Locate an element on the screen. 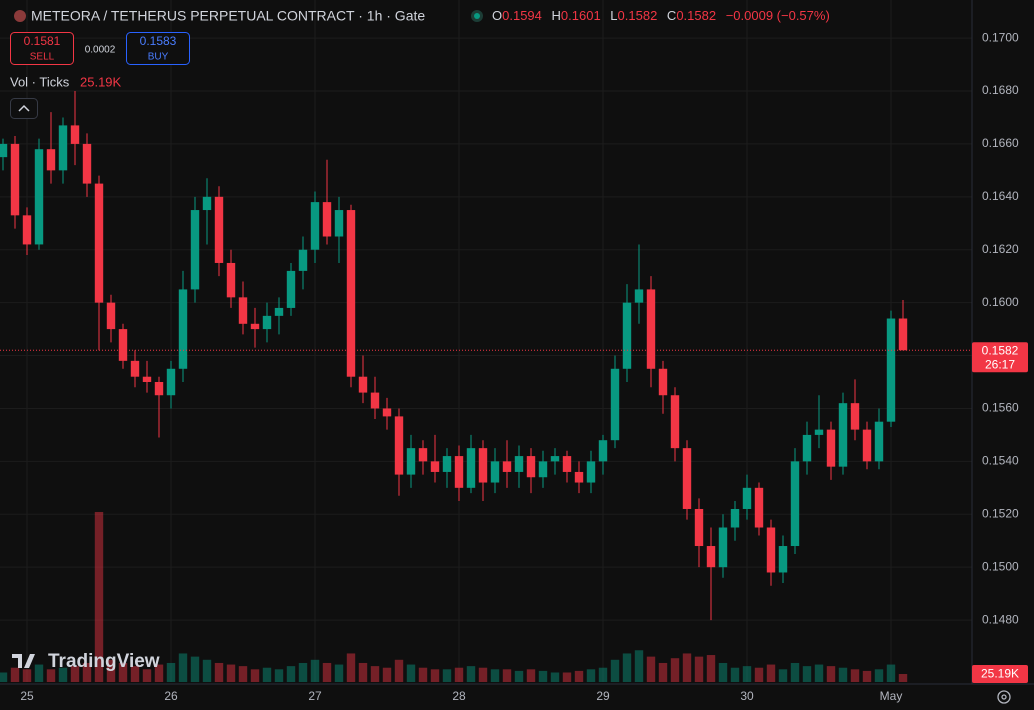 This screenshot has width=1034, height=710. collapse-icon is located at coordinates (24, 108).